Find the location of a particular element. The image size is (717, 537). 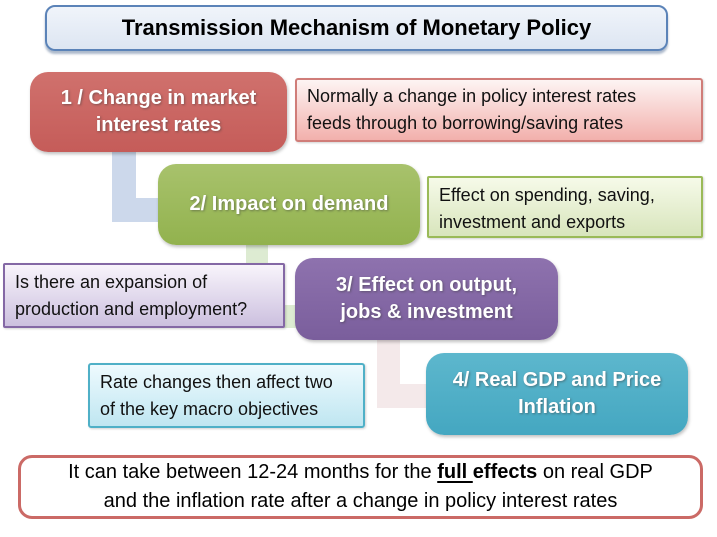

footer-note-effects-bold: effects is located at coordinates (505, 472).